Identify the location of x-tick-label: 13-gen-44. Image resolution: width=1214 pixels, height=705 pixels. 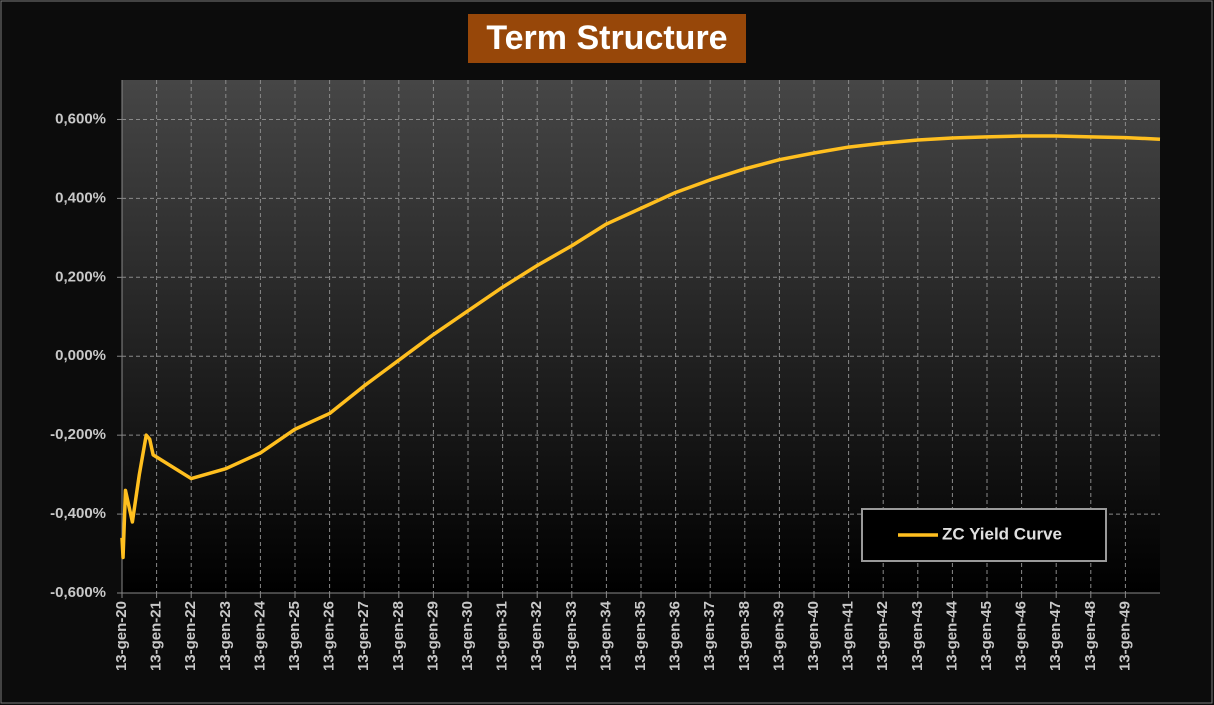
(951, 635).